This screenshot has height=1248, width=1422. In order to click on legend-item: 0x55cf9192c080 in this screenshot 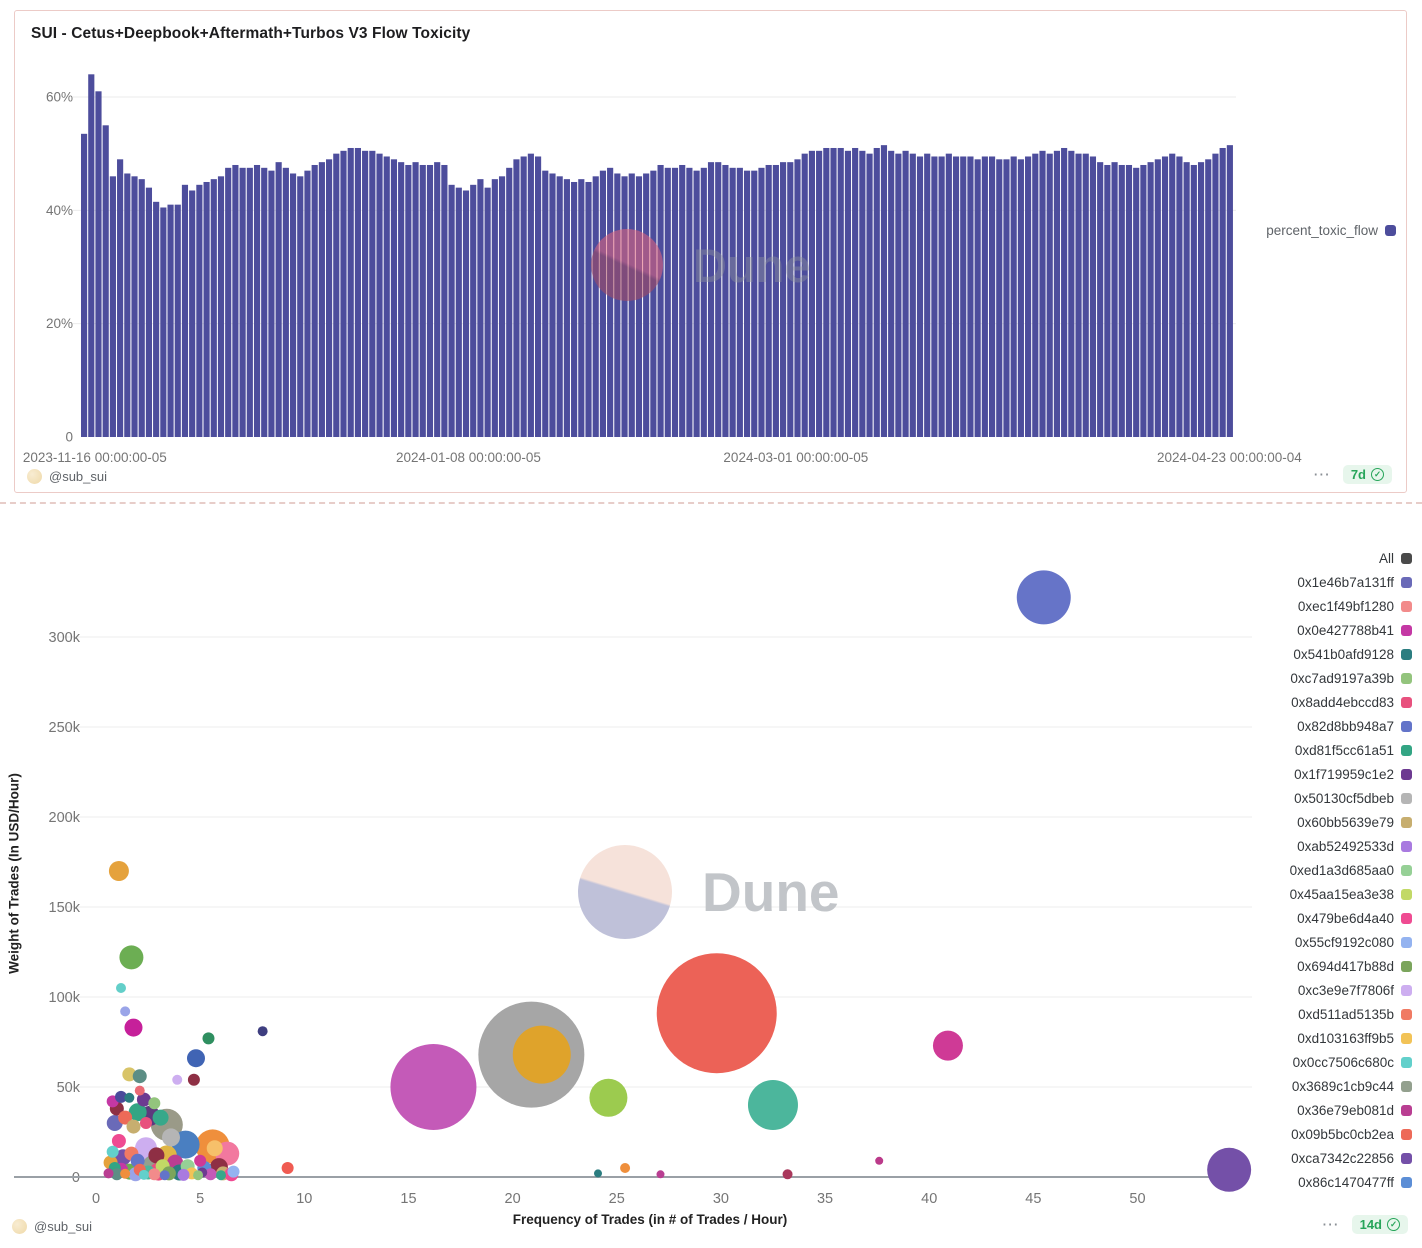, I will do `click(1351, 942)`.